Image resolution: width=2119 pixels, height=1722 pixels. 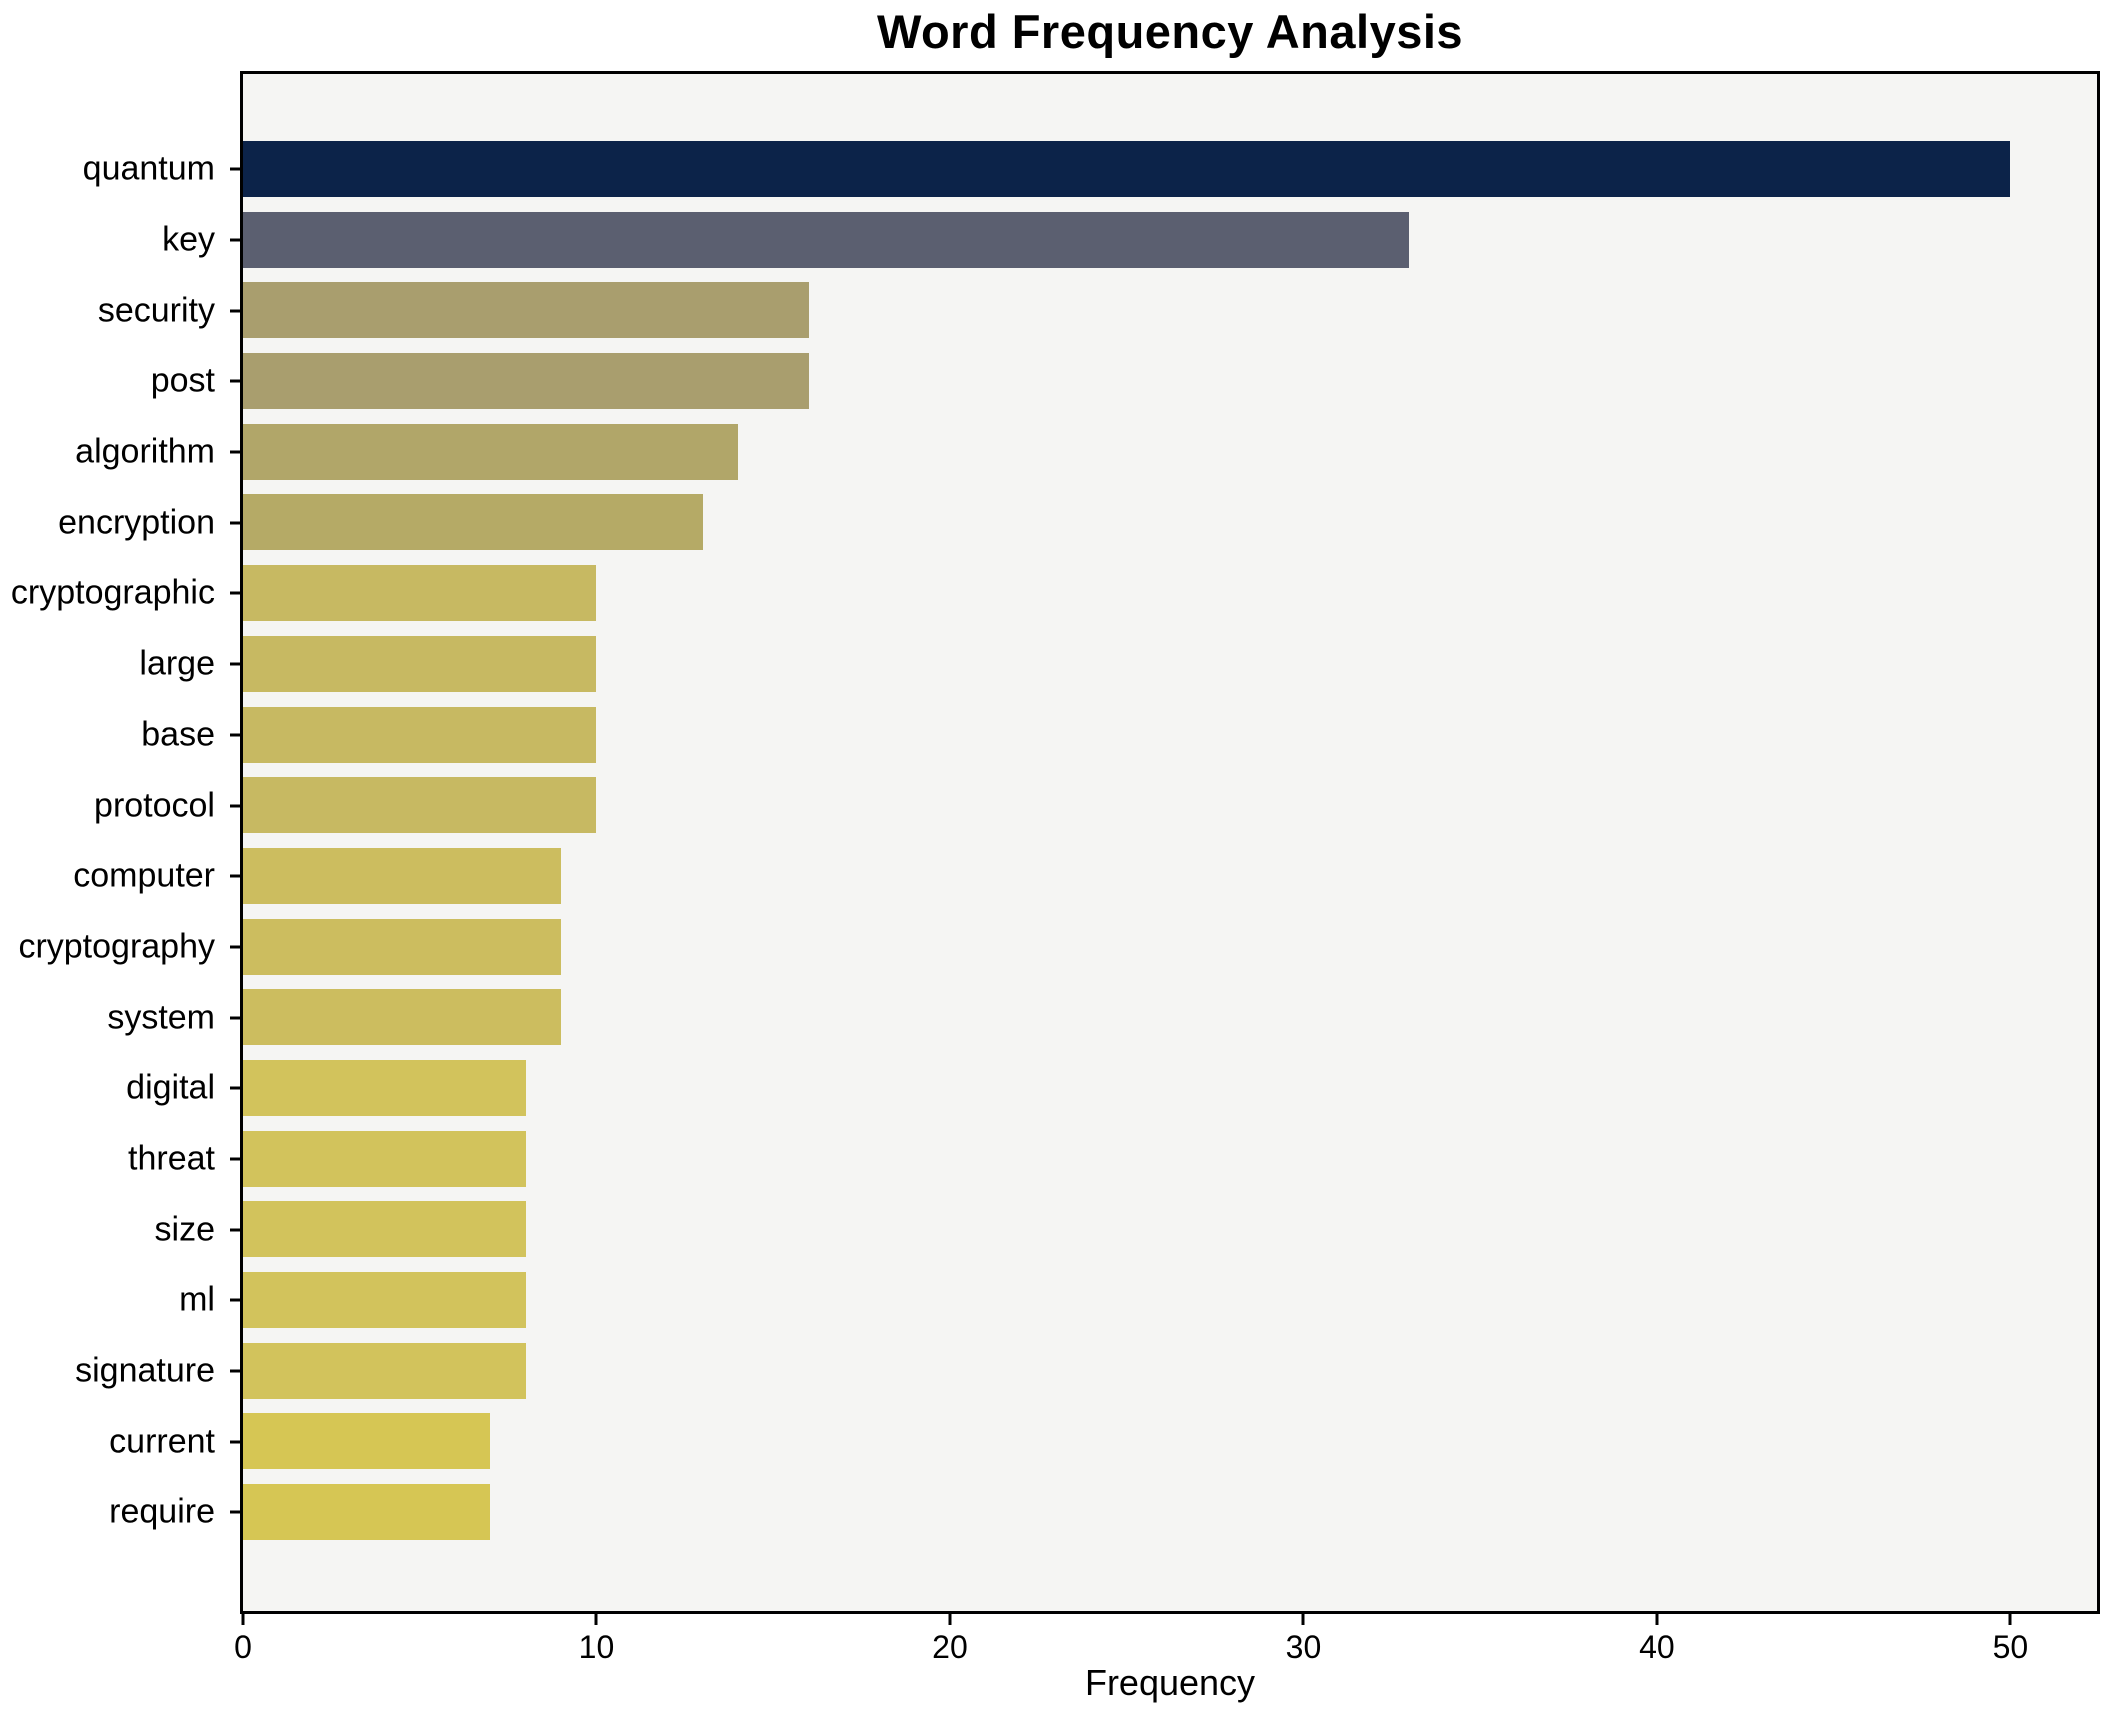 I want to click on bar-row-protocol: protocol, so click(x=1095, y=805).